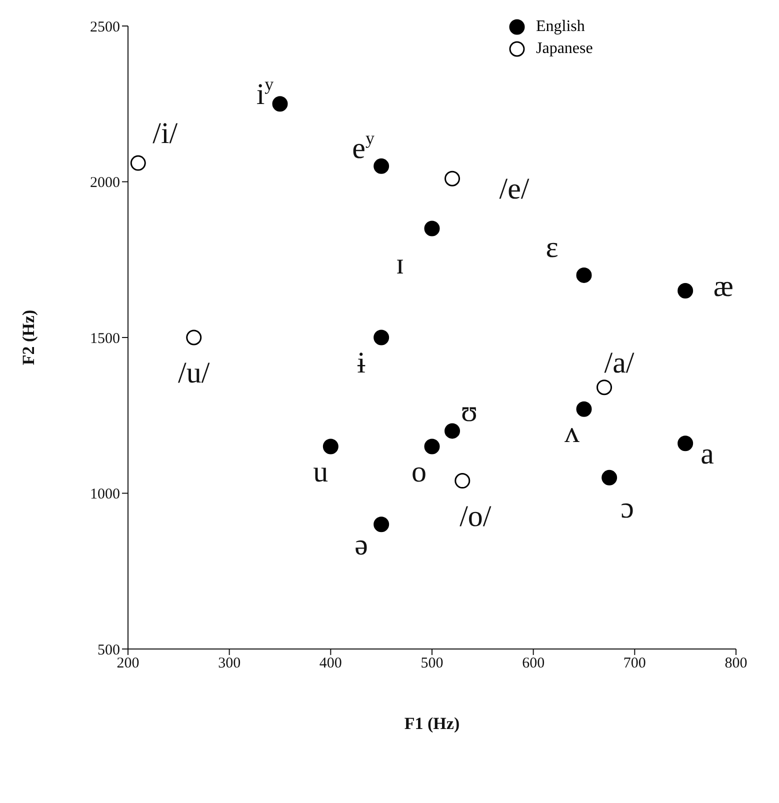 The width and height of the screenshot is (779, 803). What do you see at coordinates (533, 664) in the screenshot?
I see `x-tick-label: 600` at bounding box center [533, 664].